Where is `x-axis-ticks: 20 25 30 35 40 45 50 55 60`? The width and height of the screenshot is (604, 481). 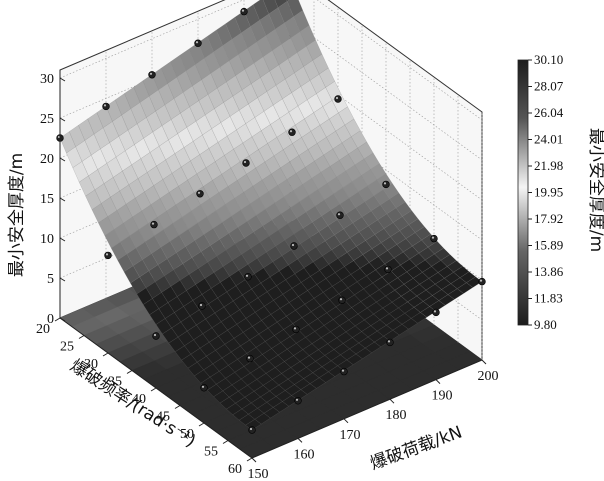 x-axis-ticks: 20 25 30 35 40 45 50 55 60 is located at coordinates (144, 397).